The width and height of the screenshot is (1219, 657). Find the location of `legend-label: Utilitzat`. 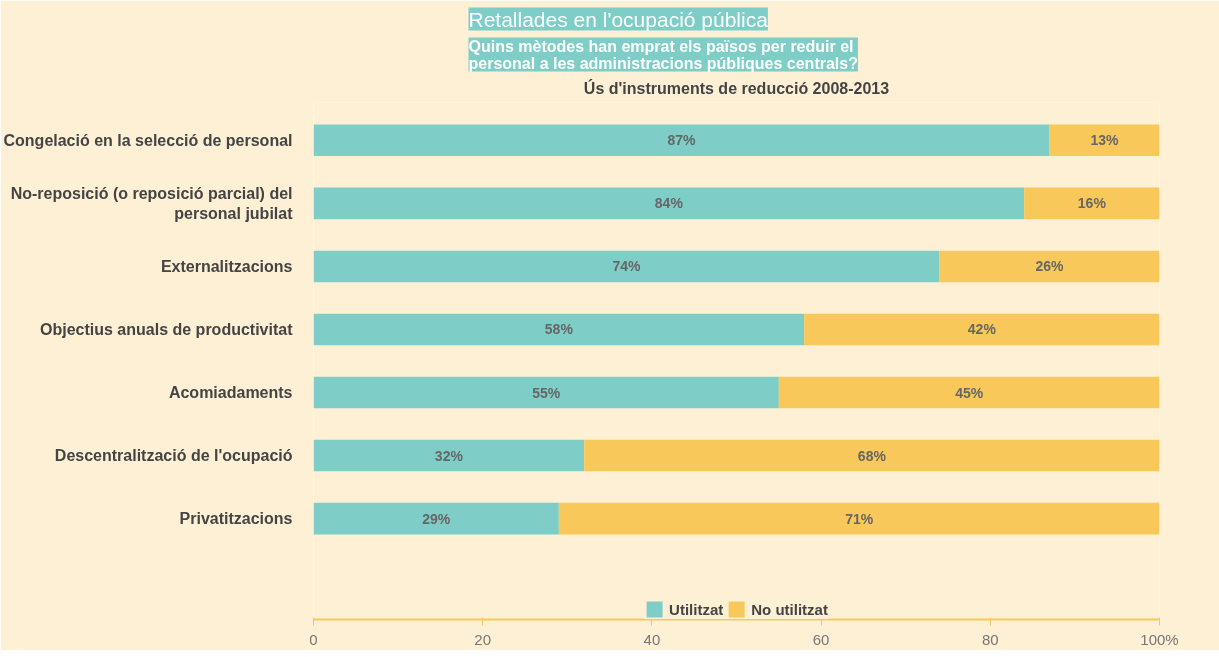

legend-label: Utilitzat is located at coordinates (696, 609).